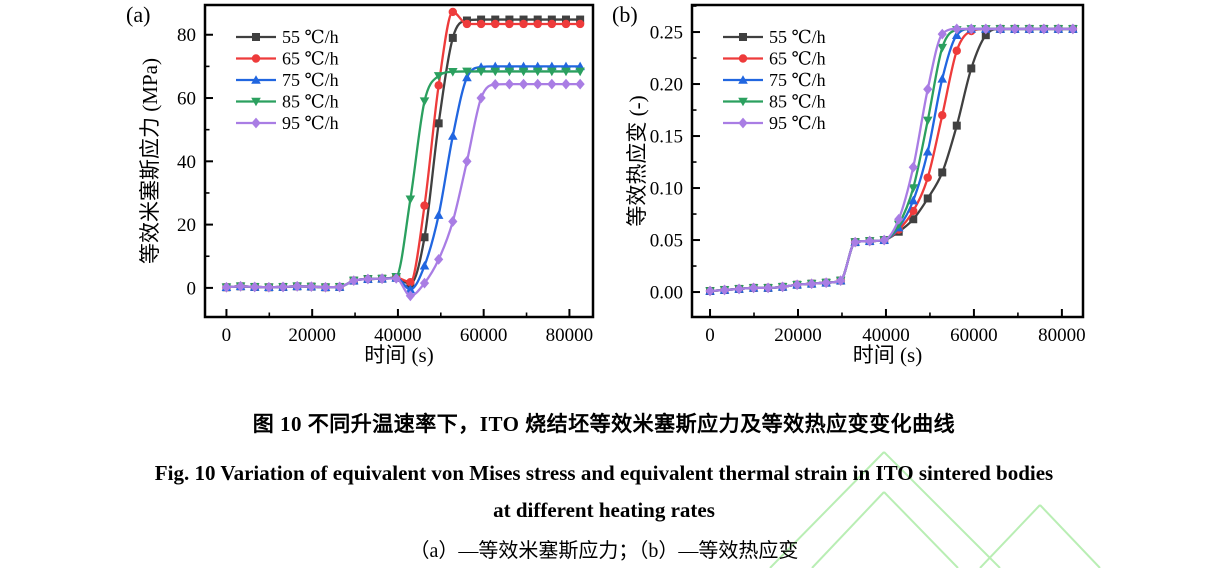 The image size is (1208, 568). What do you see at coordinates (186, 225) in the screenshot?
I see `y-tick-label: 20` at bounding box center [186, 225].